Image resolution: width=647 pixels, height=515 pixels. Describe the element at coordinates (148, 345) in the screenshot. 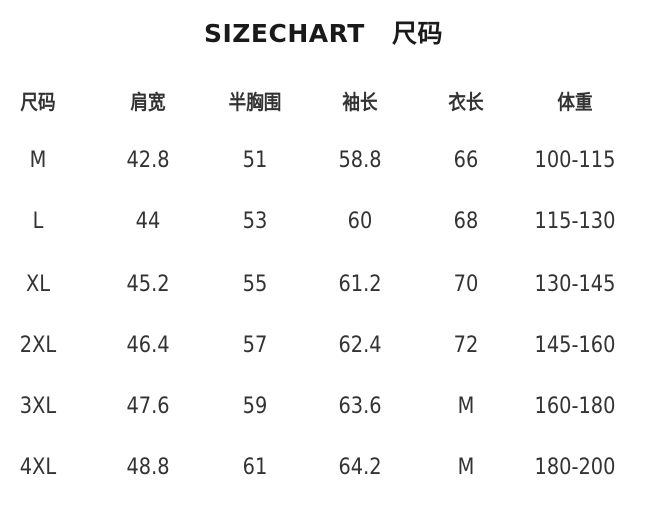

I see `table-cell: 46.4` at that location.